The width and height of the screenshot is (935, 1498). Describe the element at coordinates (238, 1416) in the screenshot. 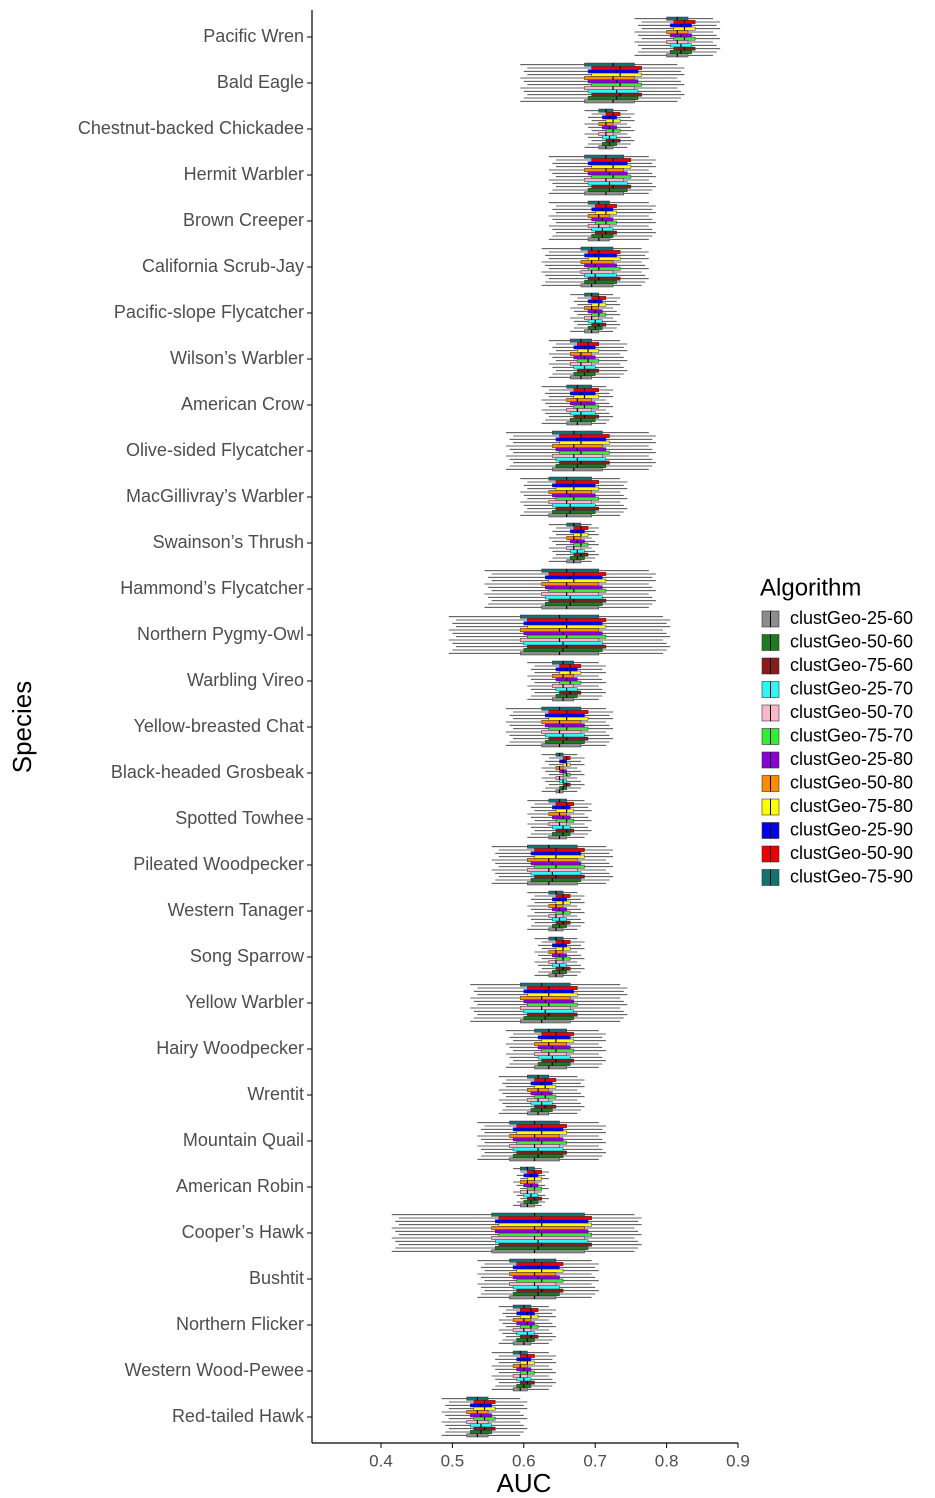

I see `y-tick-label: Red-tailed Hawk` at that location.